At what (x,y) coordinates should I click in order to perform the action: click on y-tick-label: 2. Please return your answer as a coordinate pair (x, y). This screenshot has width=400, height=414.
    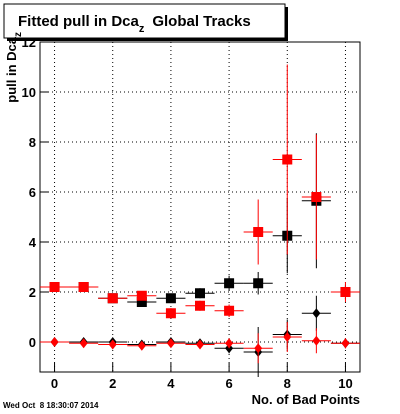
    Looking at the image, I should click on (32, 292).